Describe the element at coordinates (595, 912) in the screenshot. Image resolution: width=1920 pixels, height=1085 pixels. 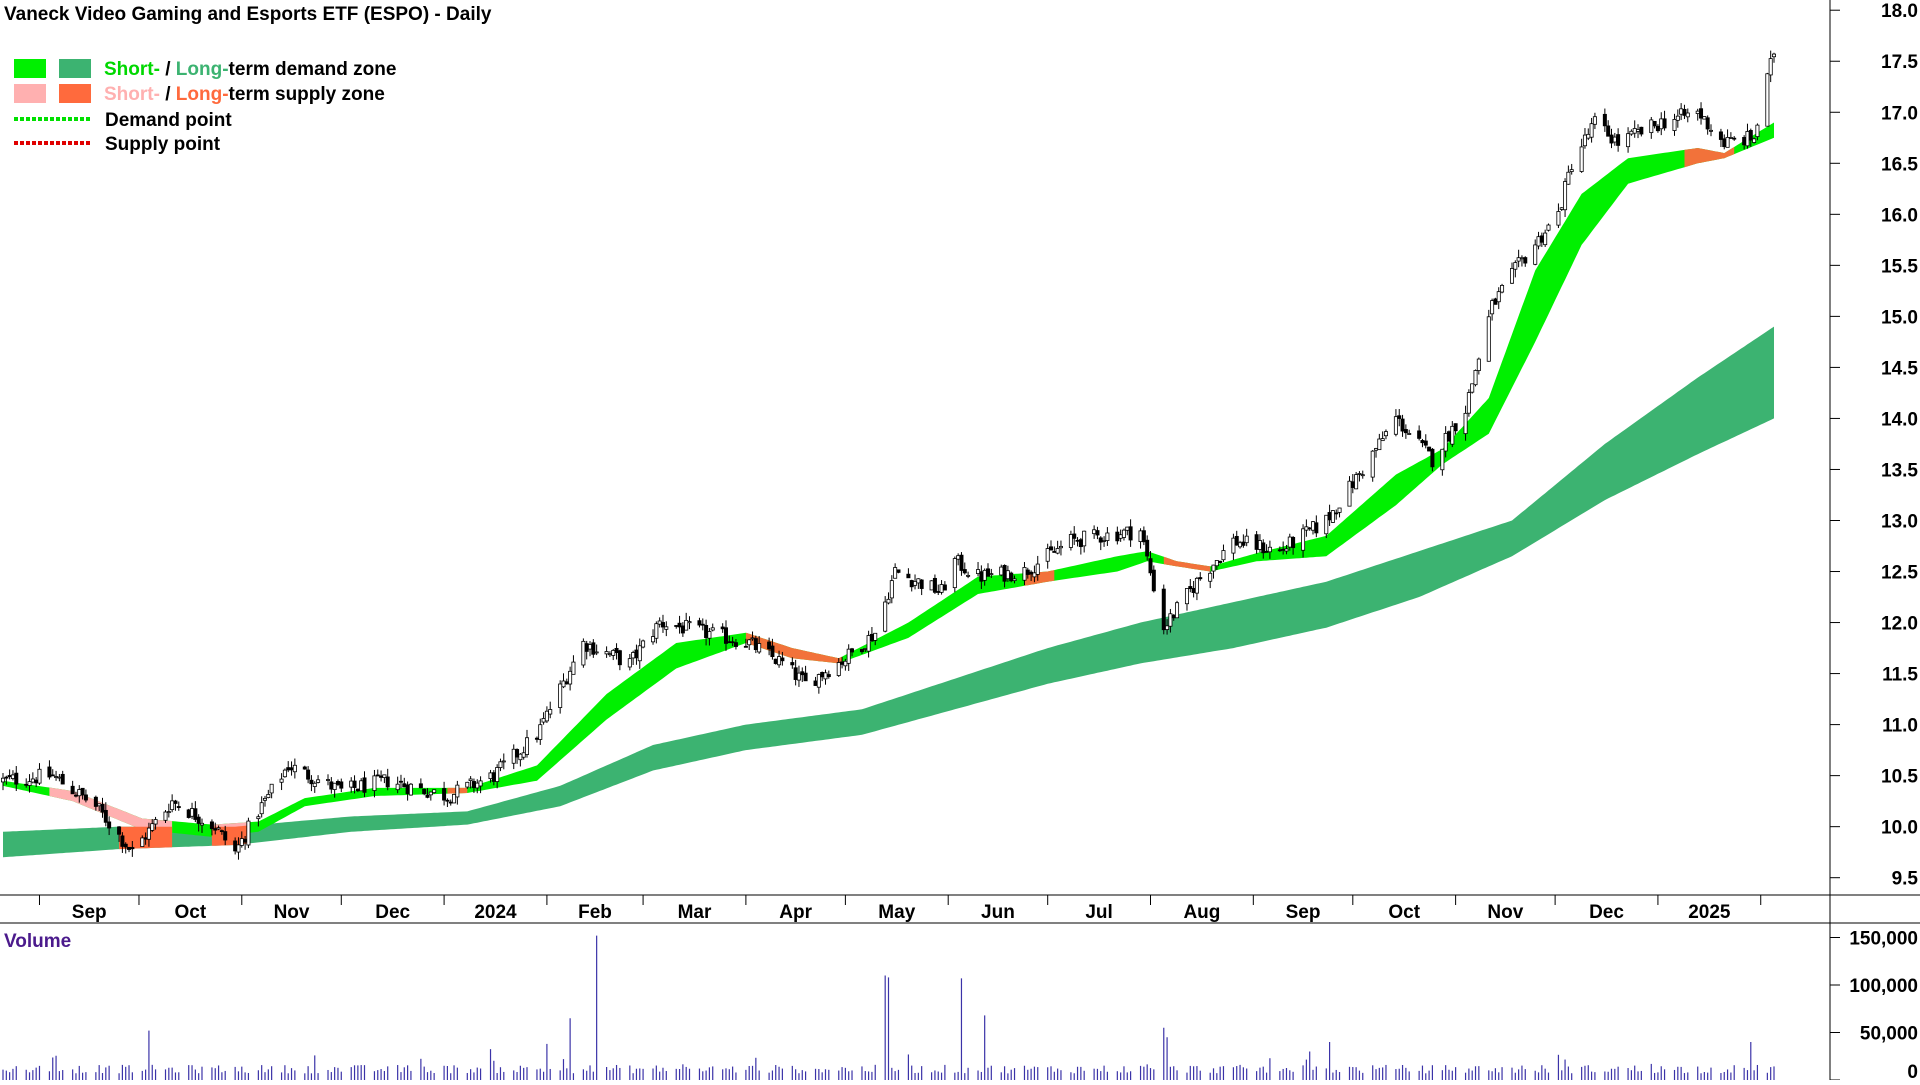
I see `date-tick-label: Feb` at that location.